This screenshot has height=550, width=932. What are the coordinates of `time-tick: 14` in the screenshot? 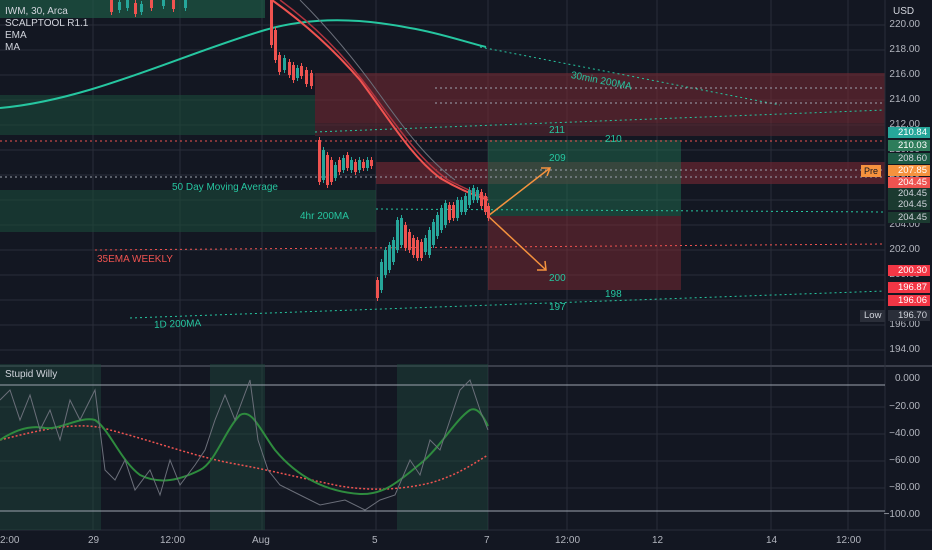 It's located at (772, 540).